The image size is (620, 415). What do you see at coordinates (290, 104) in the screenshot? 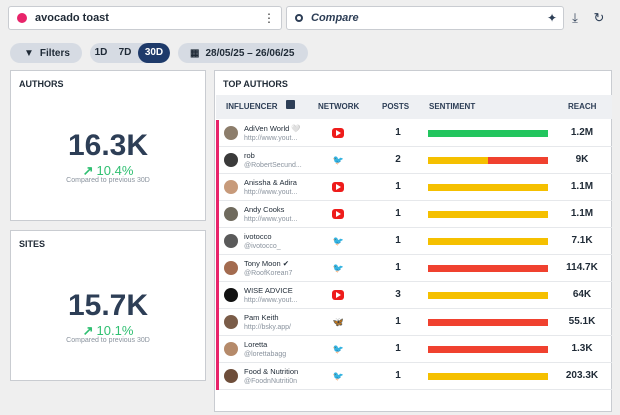
I see `external-link-icon` at bounding box center [290, 104].